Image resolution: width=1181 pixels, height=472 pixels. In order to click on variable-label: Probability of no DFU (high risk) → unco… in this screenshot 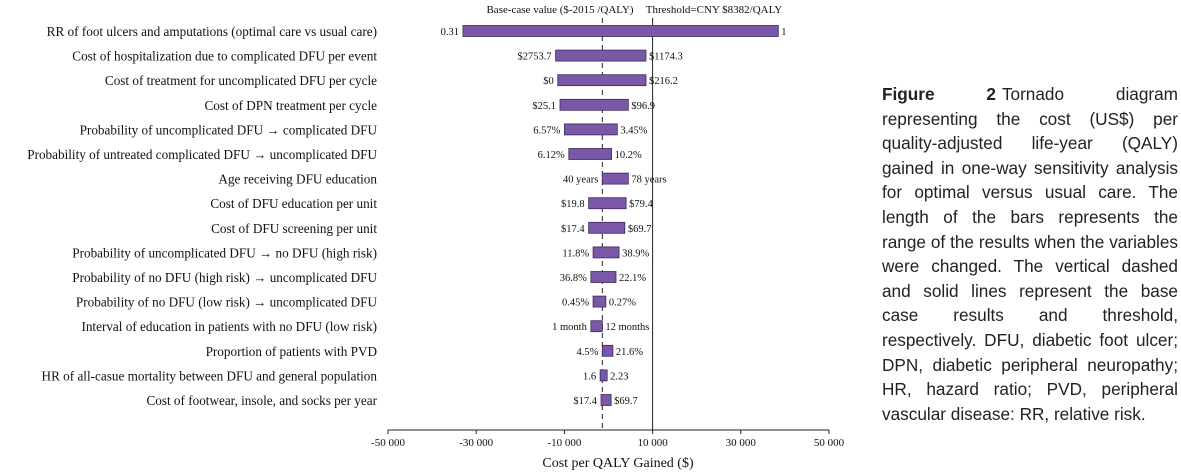, I will do `click(224, 277)`.